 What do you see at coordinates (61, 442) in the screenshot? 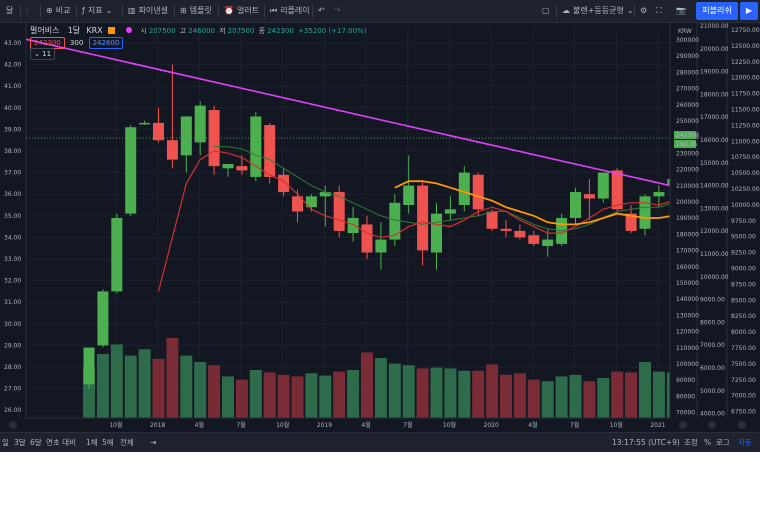
I see `range-ytd-button: 연초 대비` at bounding box center [61, 442].